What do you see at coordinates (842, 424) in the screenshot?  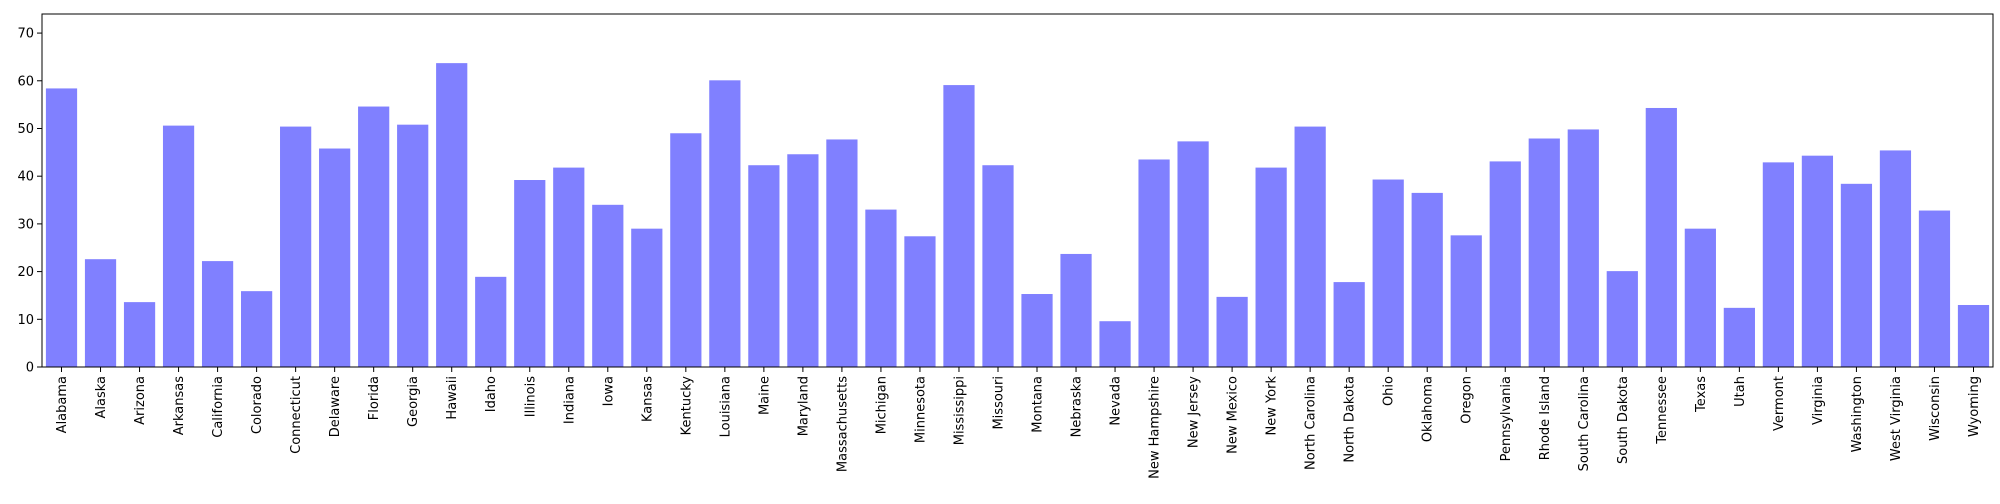 I see `x-tick-label: Massachusetts` at bounding box center [842, 424].